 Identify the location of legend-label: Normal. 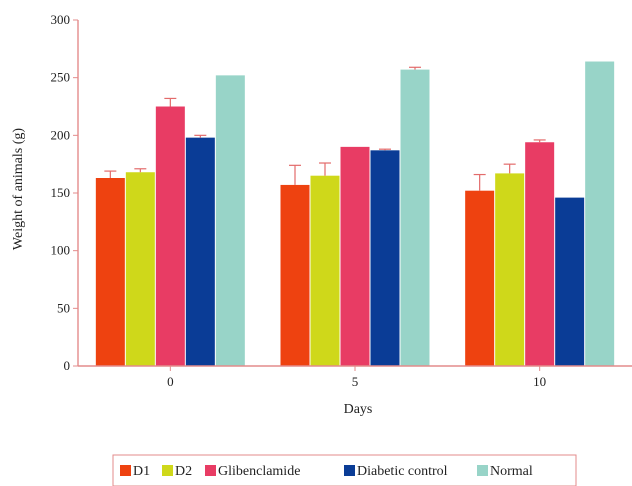
(511, 471).